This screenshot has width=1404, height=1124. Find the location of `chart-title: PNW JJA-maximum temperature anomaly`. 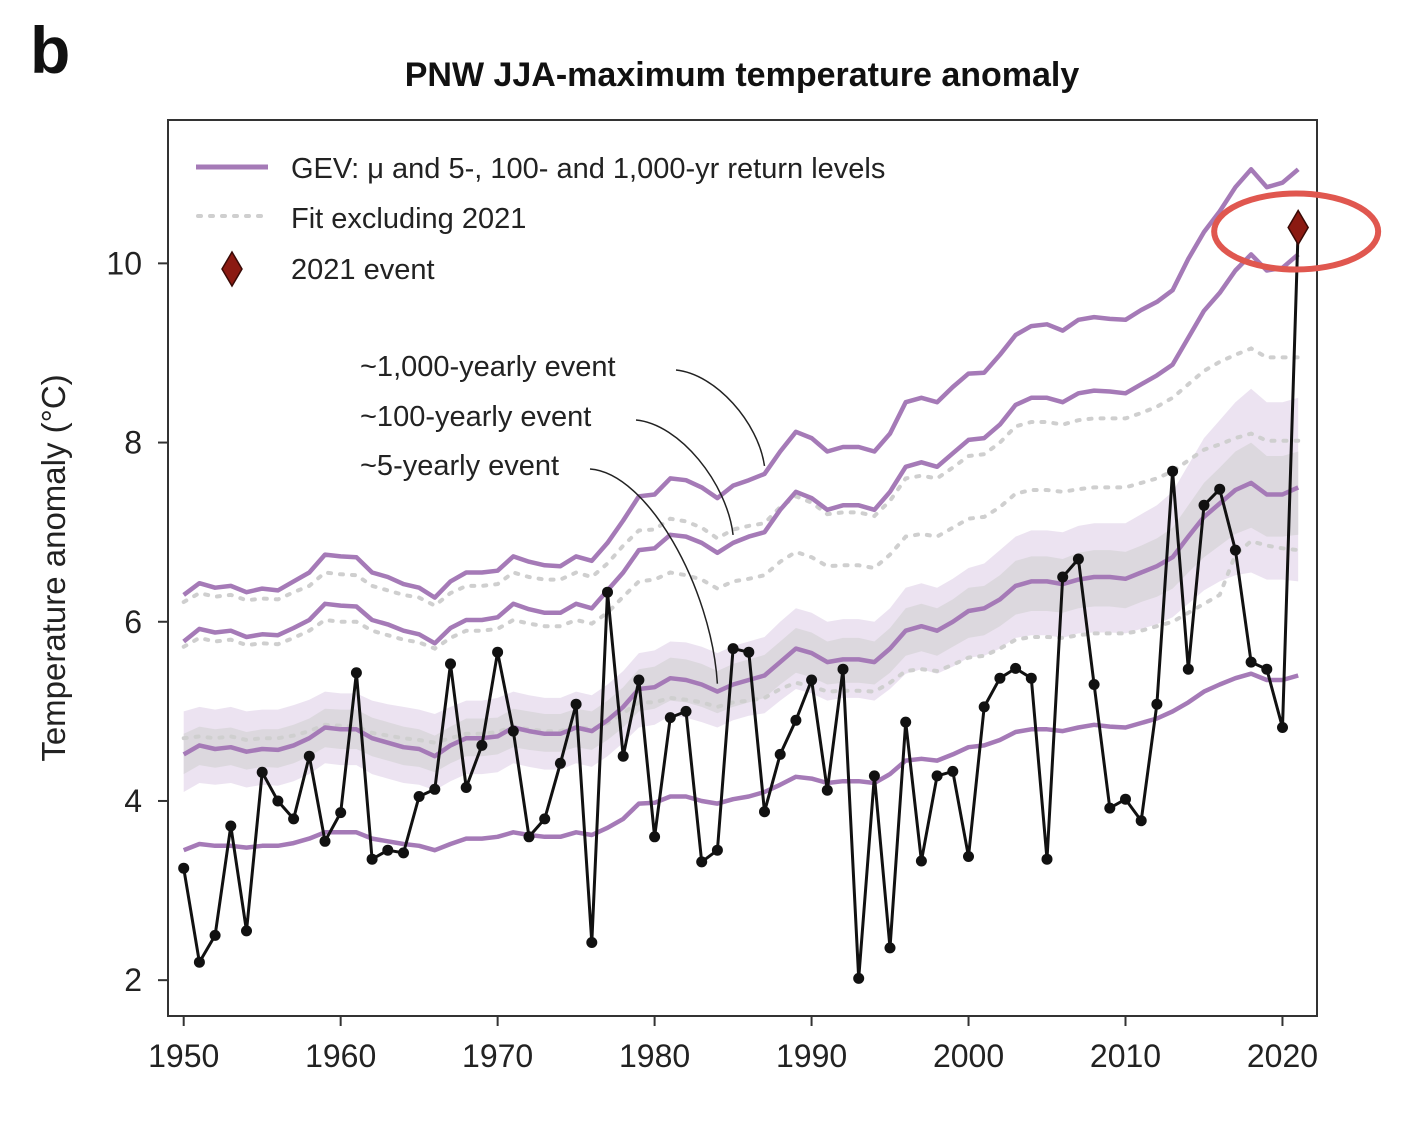

chart-title: PNW JJA-maximum temperature anomaly is located at coordinates (742, 75).